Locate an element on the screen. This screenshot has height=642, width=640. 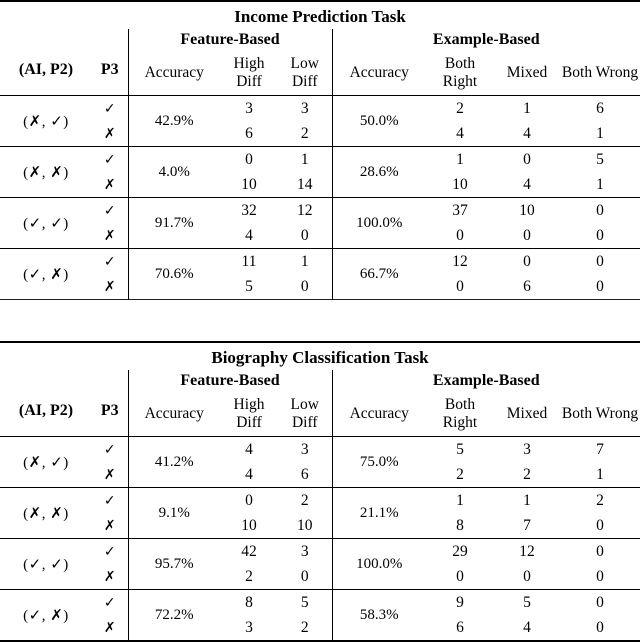
fb-accuracy-value: 4.0% is located at coordinates (173, 172).